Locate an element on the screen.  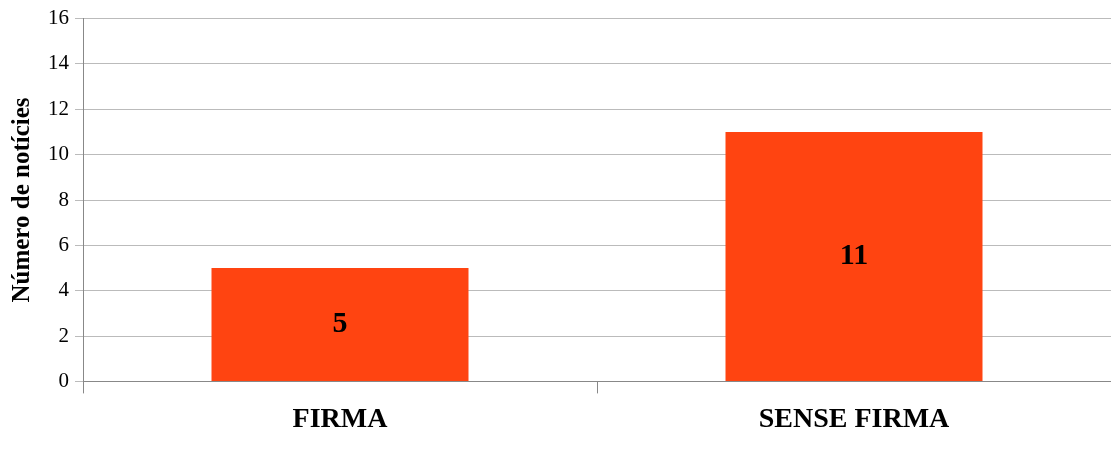
y-tick-label: 4 is located at coordinates (64, 289).